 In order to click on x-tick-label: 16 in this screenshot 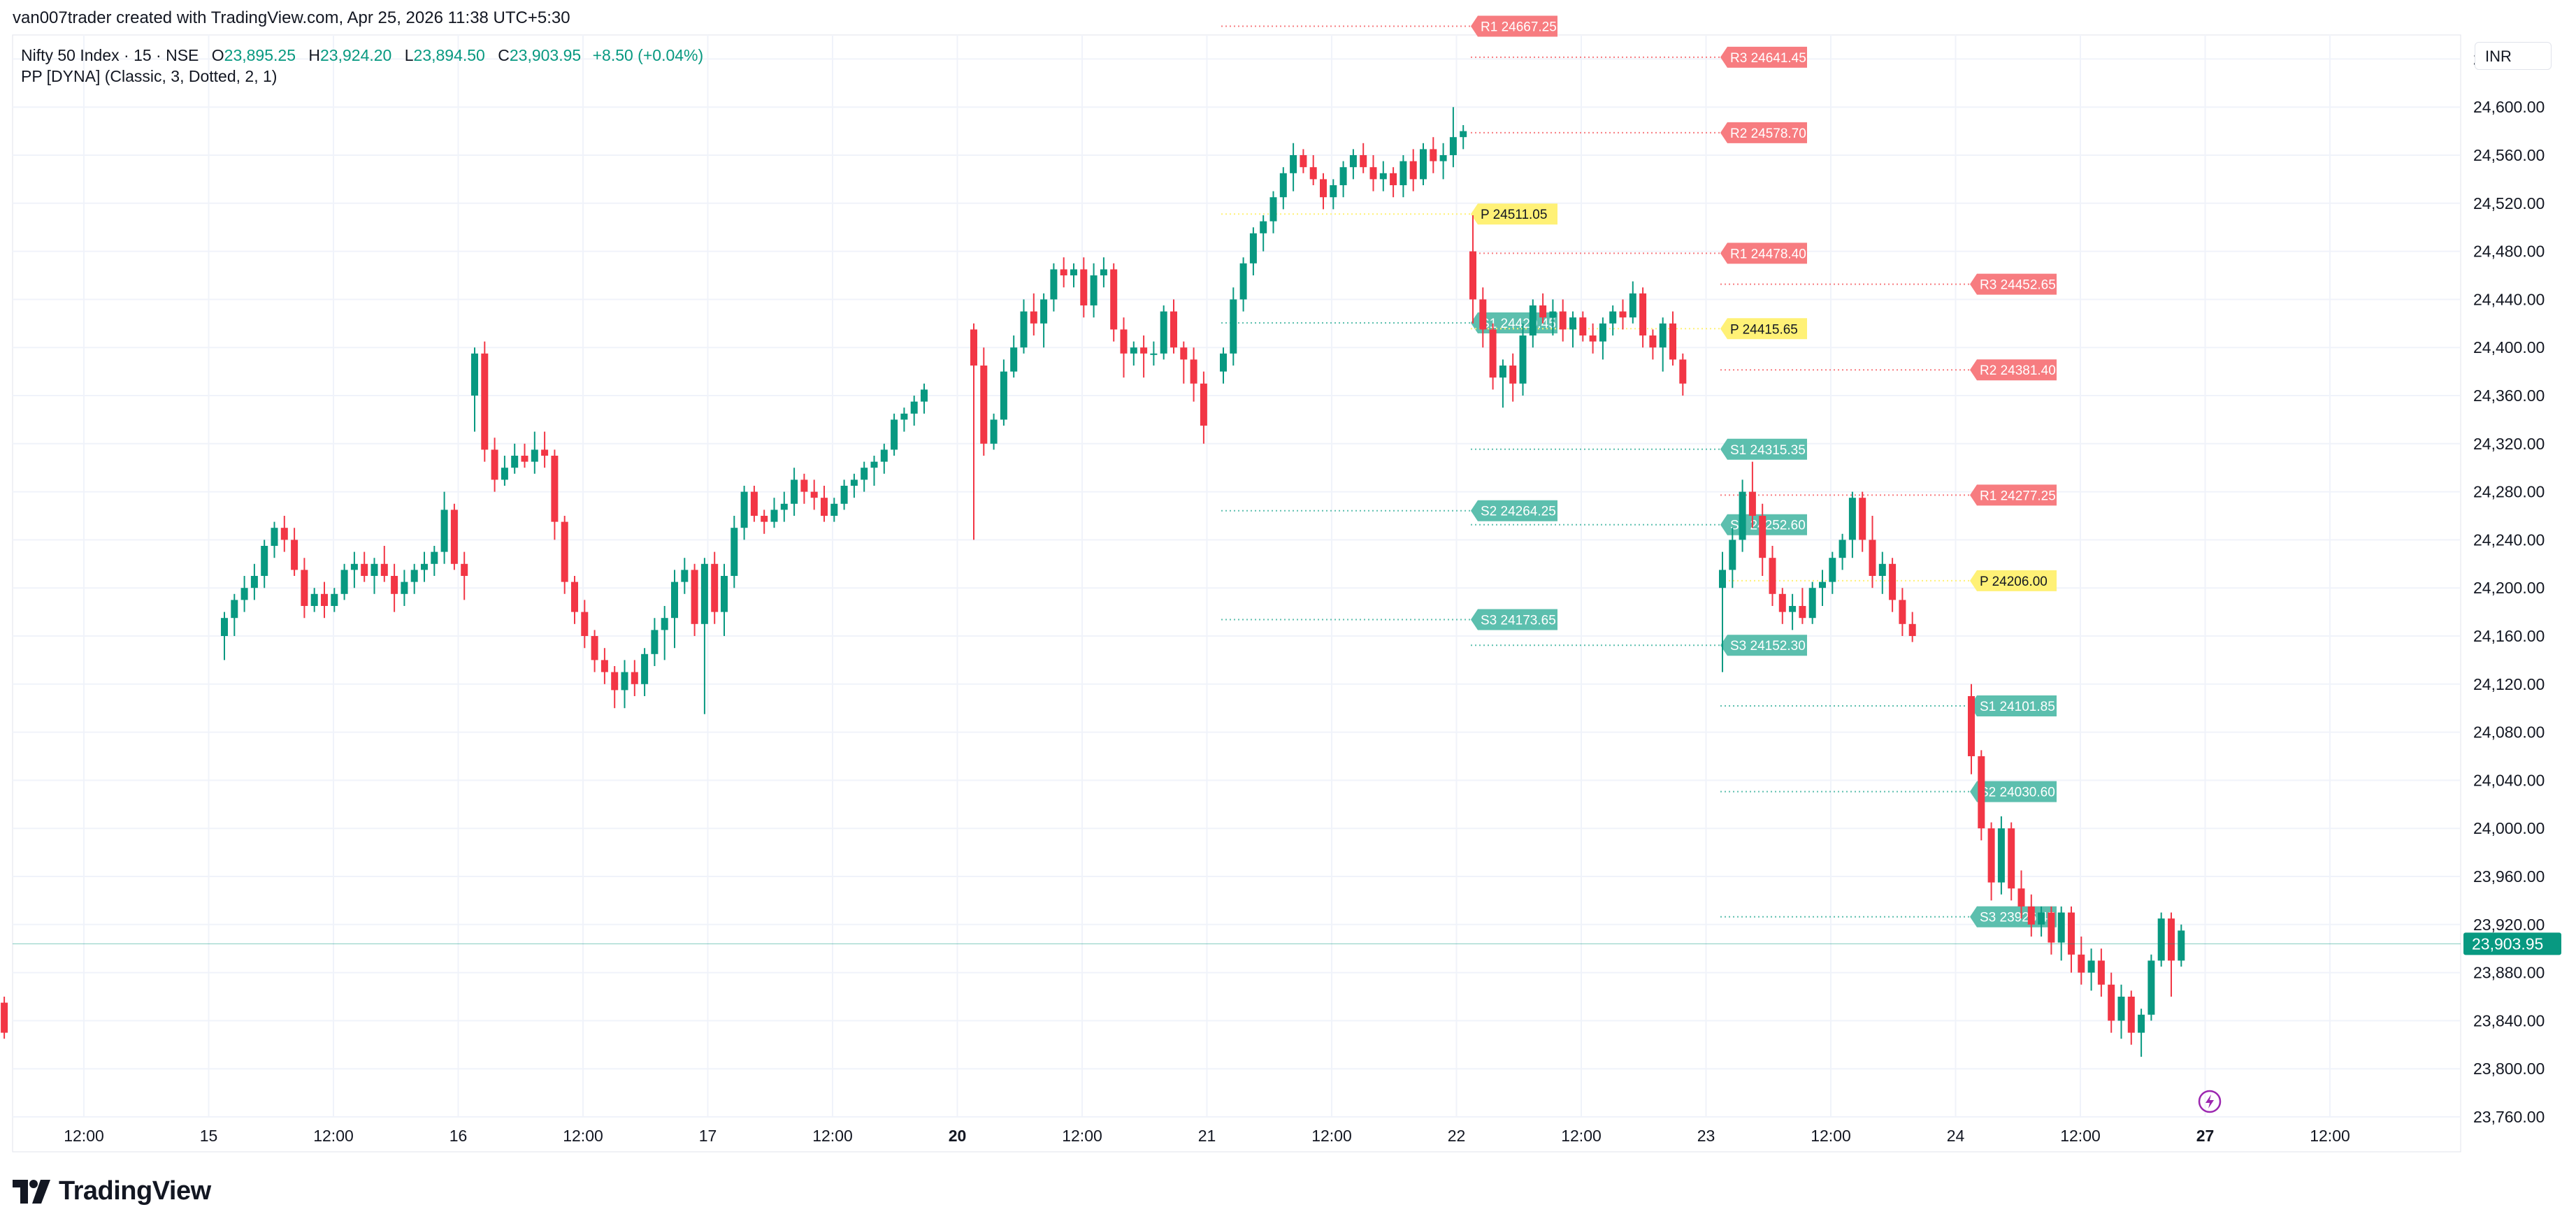, I will do `click(458, 1136)`.